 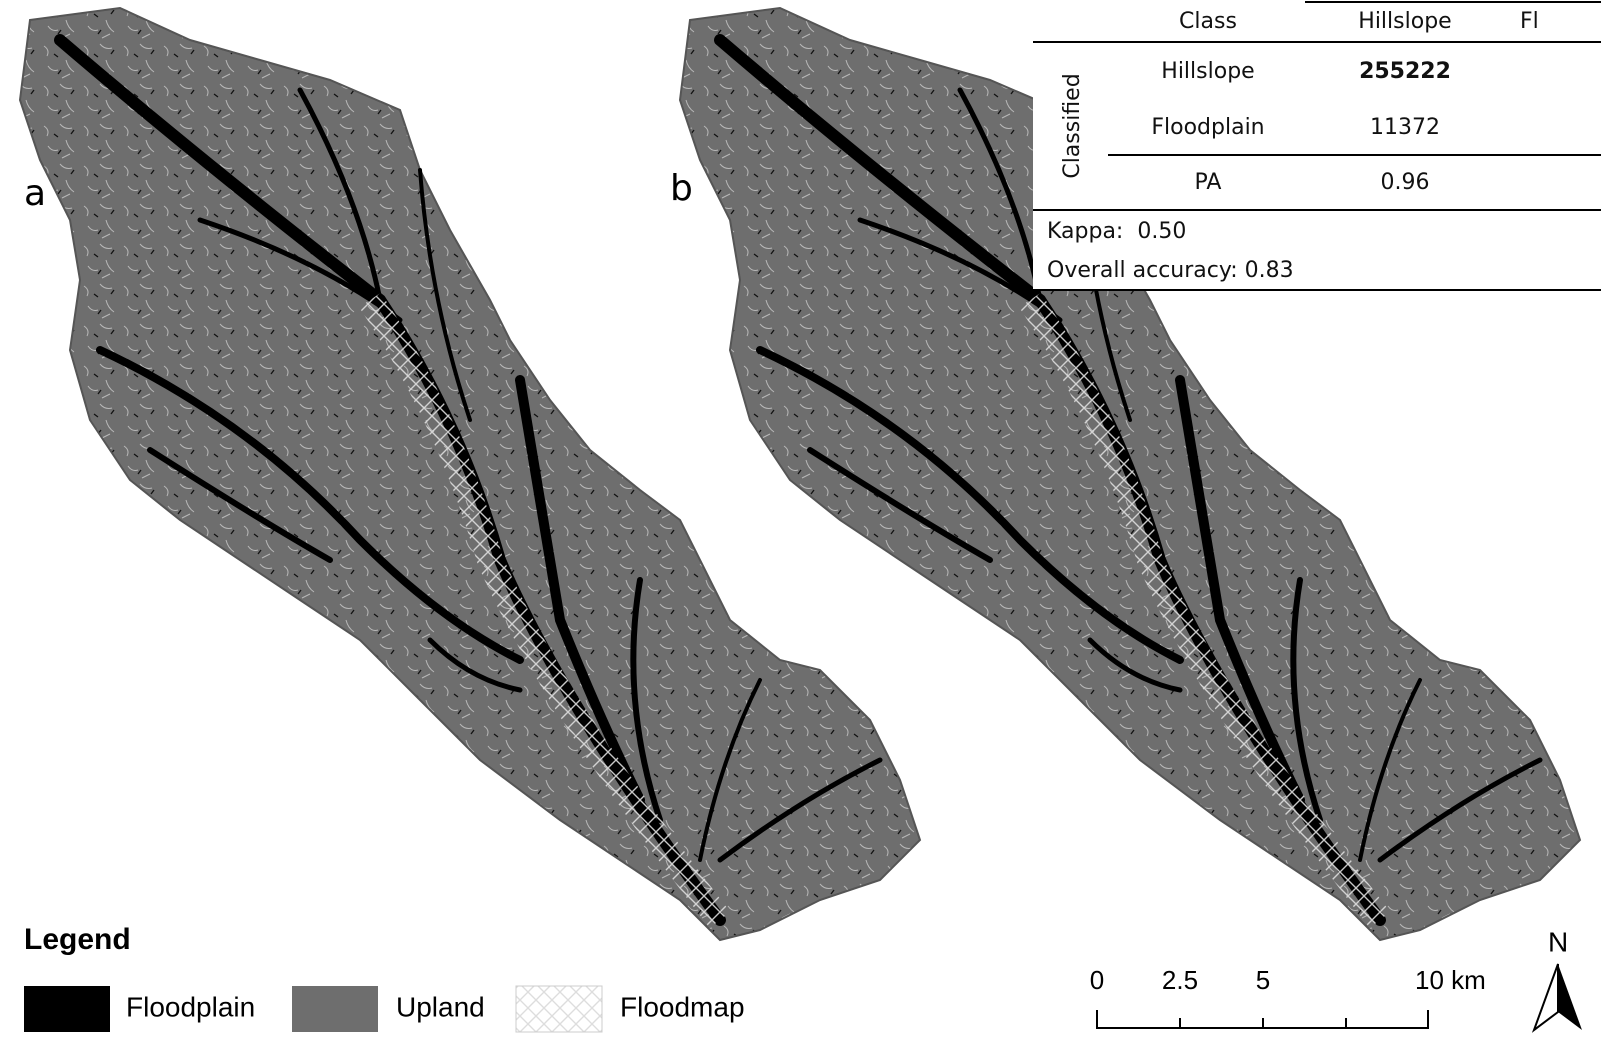 I want to click on scale-label: 2.5, so click(x=1180, y=980).